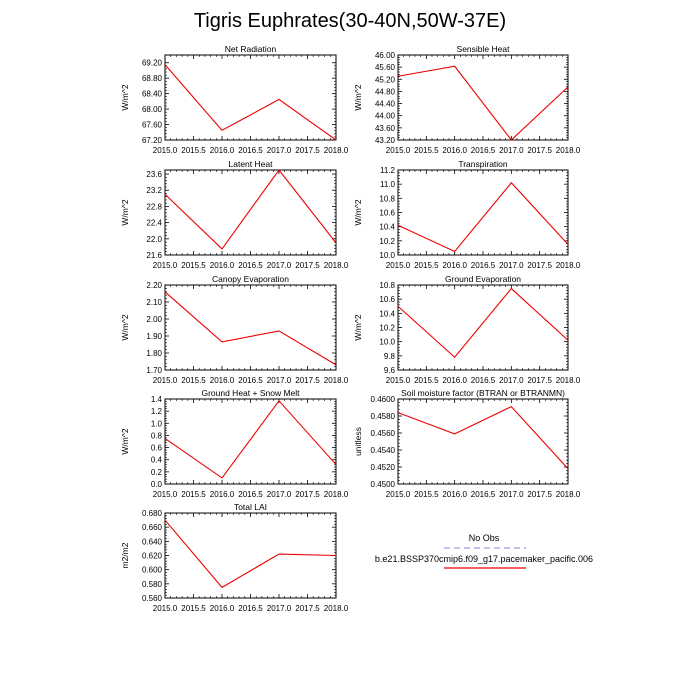 The height and width of the screenshot is (700, 700). Describe the element at coordinates (157, 435) in the screenshot. I see `y-tick-label: 0.8` at that location.